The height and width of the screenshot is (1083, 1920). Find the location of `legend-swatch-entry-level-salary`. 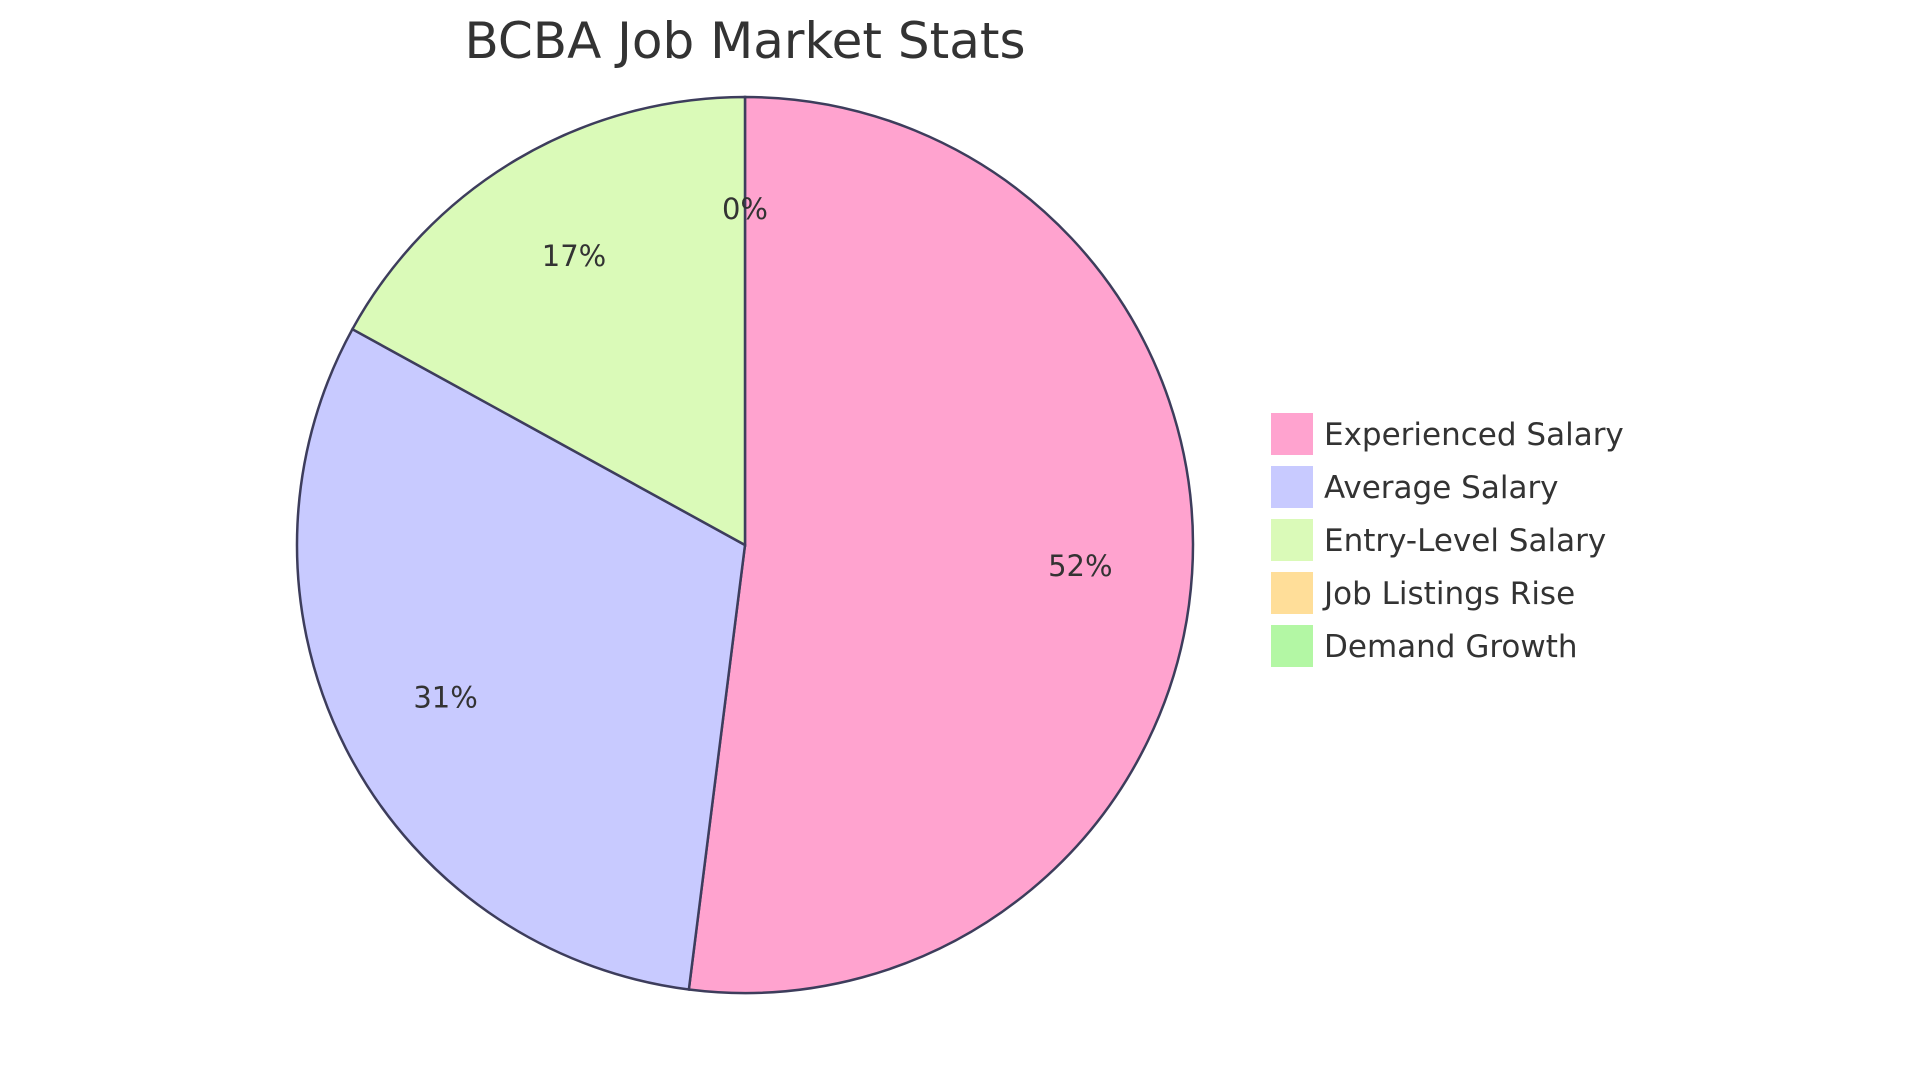

legend-swatch-entry-level-salary is located at coordinates (1292, 540).